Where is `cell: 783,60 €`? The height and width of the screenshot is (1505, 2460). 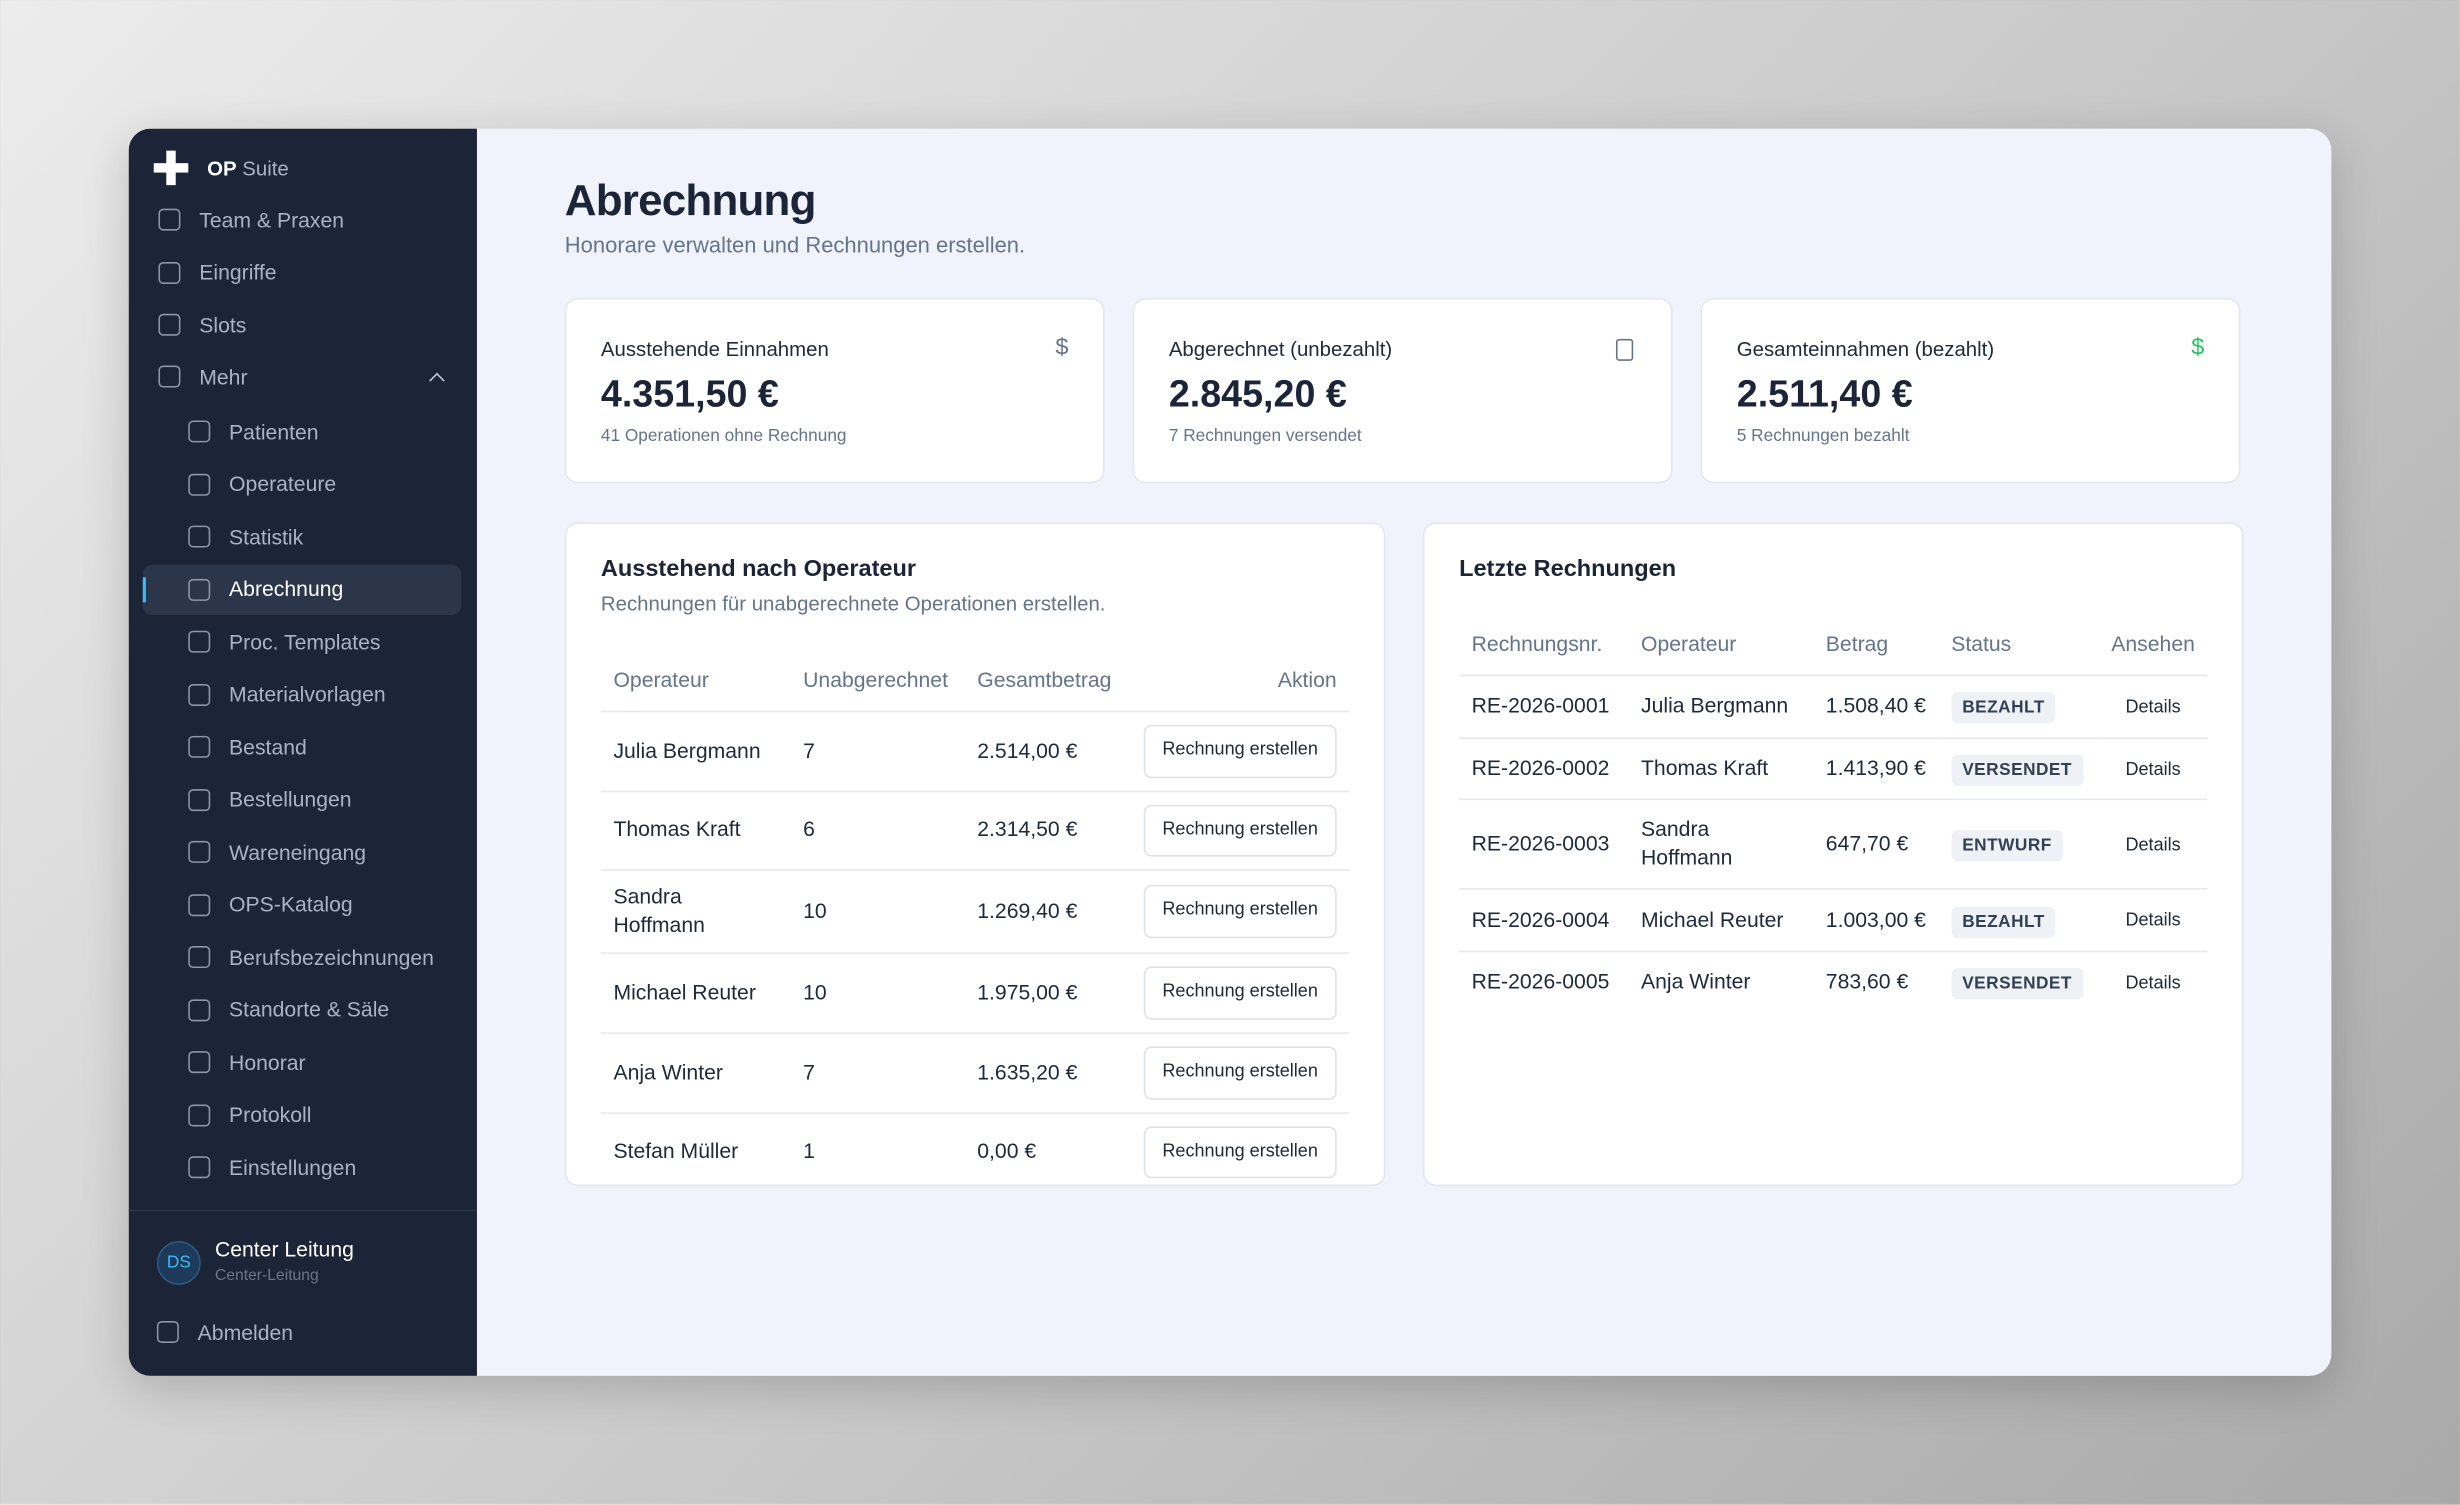
cell: 783,60 € is located at coordinates (1875, 982).